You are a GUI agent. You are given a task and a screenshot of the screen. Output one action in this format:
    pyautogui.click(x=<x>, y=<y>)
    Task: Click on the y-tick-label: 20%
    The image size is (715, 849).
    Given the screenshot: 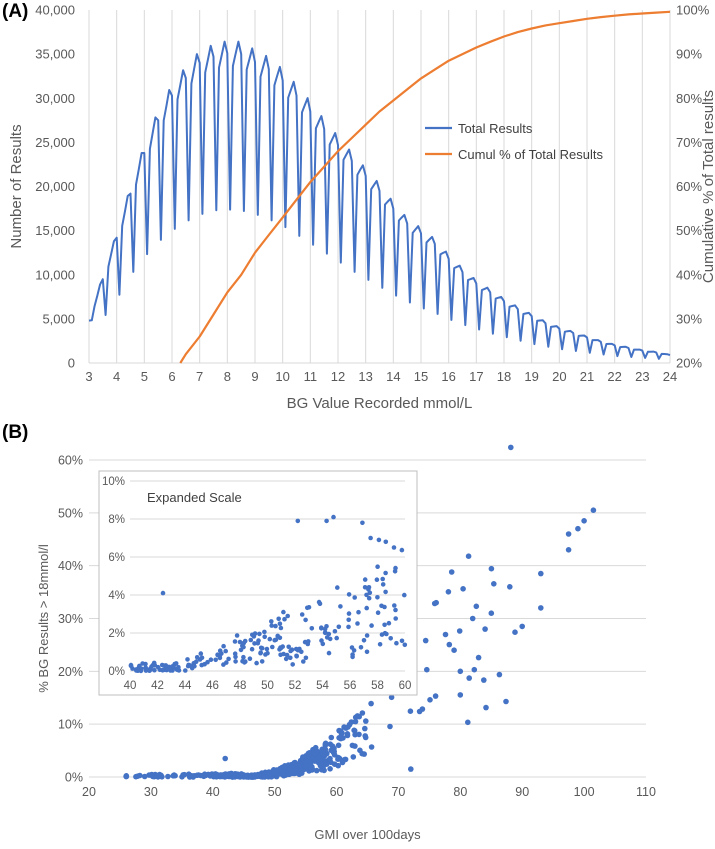 What is the action you would take?
    pyautogui.click(x=70, y=672)
    